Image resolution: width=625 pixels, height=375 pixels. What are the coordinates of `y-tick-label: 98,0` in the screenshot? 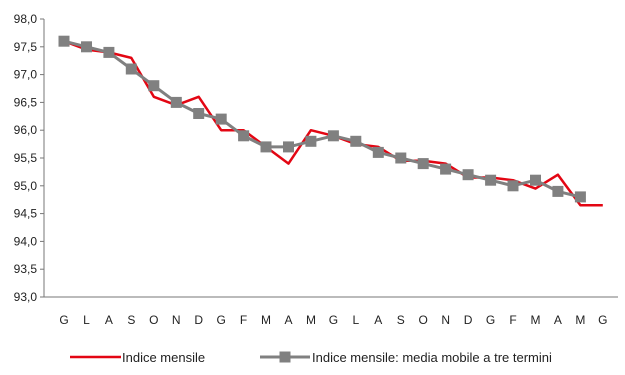 It's located at (26, 19).